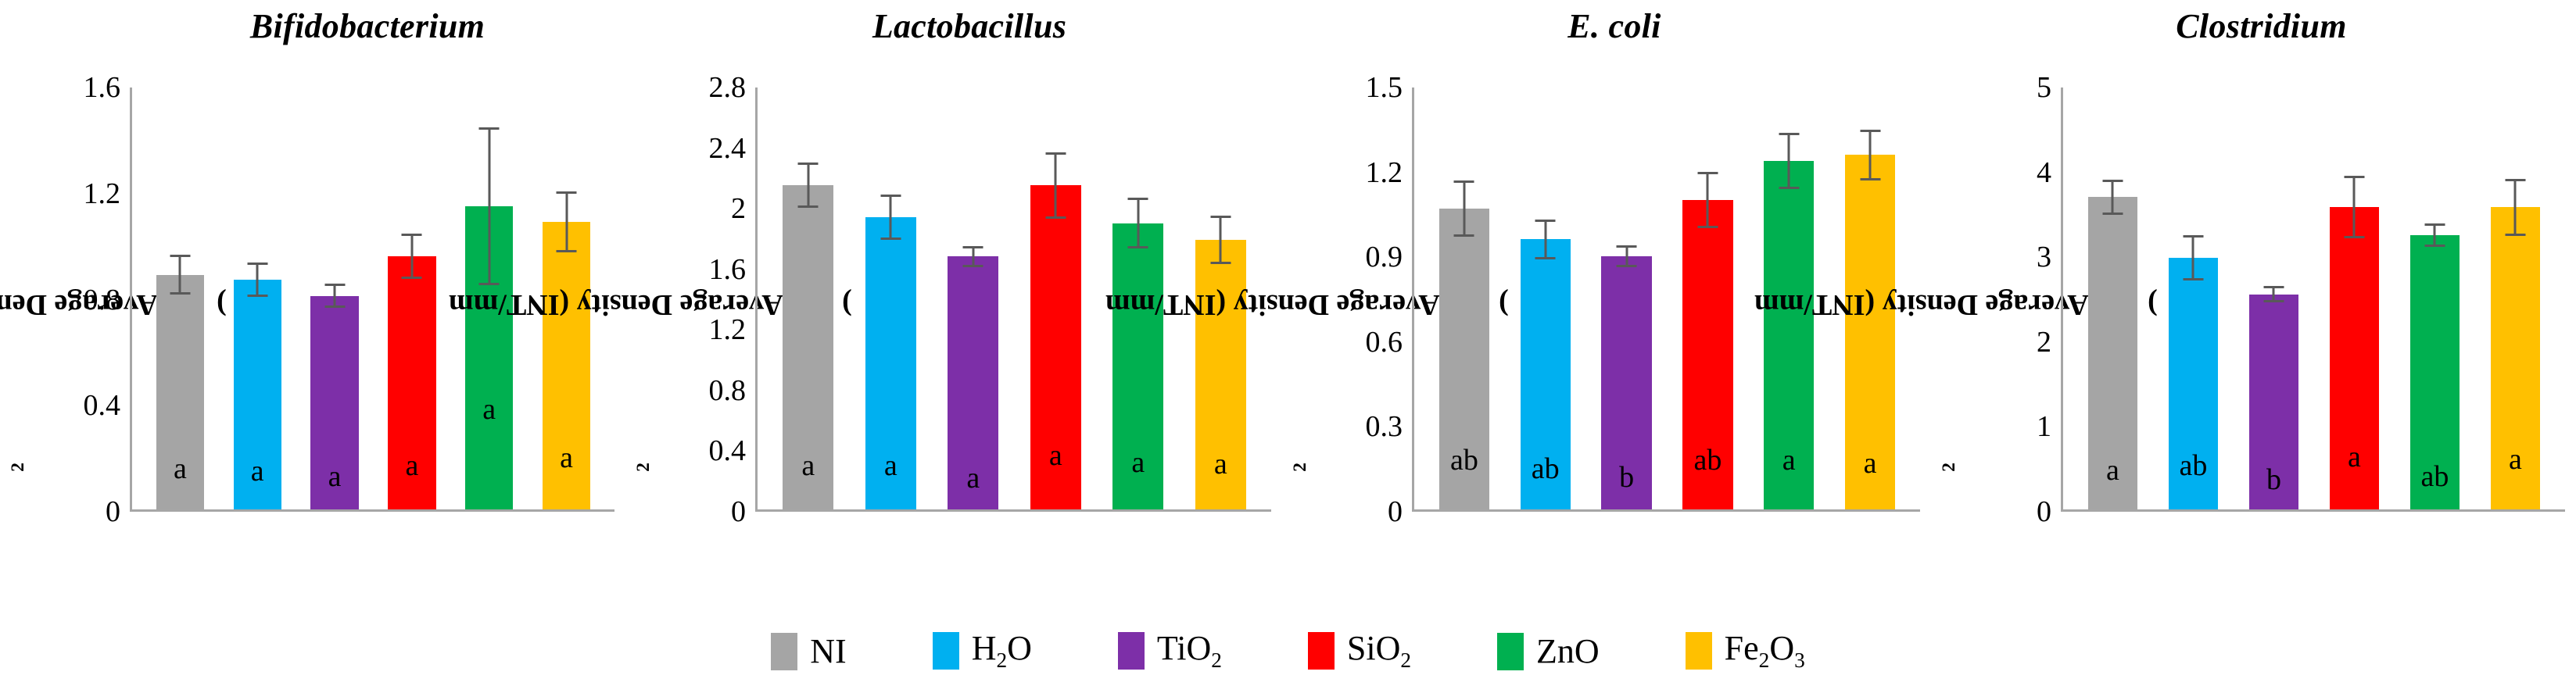 The height and width of the screenshot is (693, 2576). Describe the element at coordinates (1359, 650) in the screenshot. I see `legend-item-sio2: SiO2` at that location.